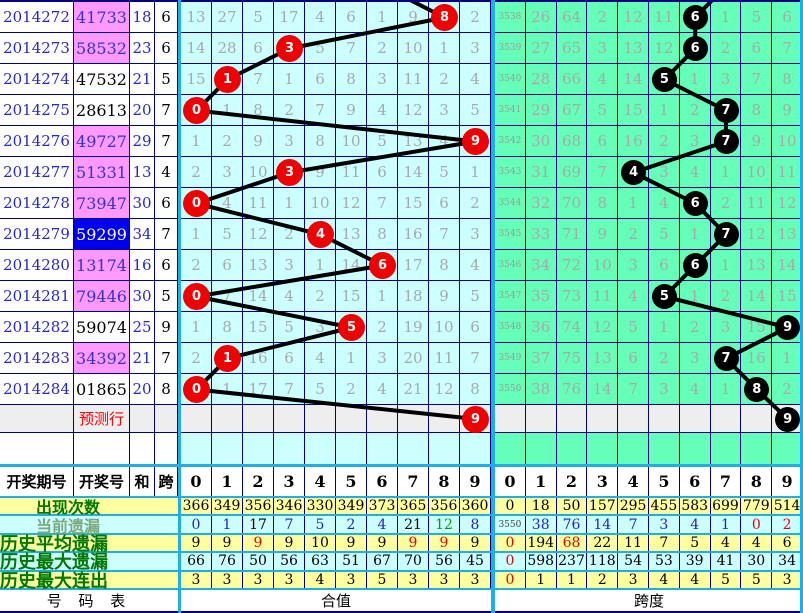  I want to click on trend-ball-5: 5, so click(351, 327).